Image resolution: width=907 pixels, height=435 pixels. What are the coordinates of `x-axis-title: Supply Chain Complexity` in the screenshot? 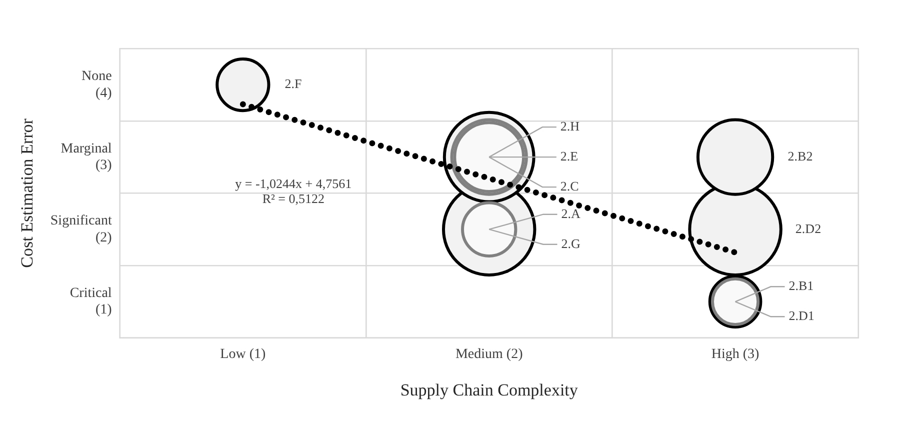 It's located at (489, 390).